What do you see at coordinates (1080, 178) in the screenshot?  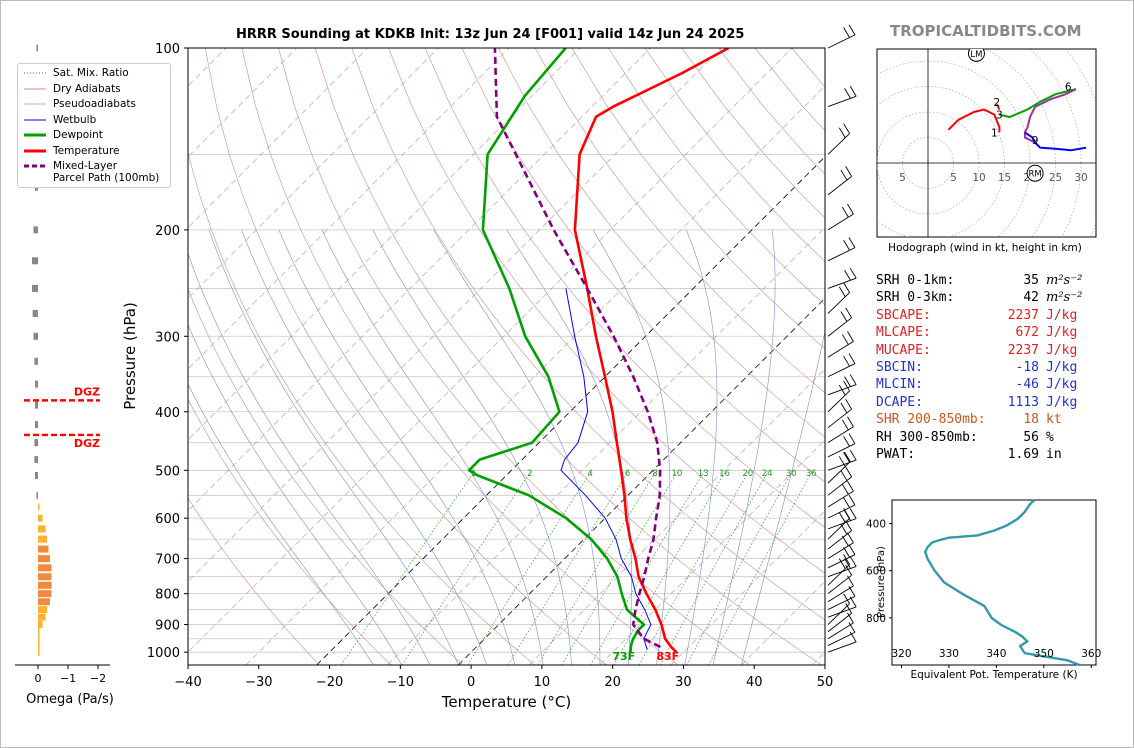 I see `hodograph-ring-label: 30` at bounding box center [1080, 178].